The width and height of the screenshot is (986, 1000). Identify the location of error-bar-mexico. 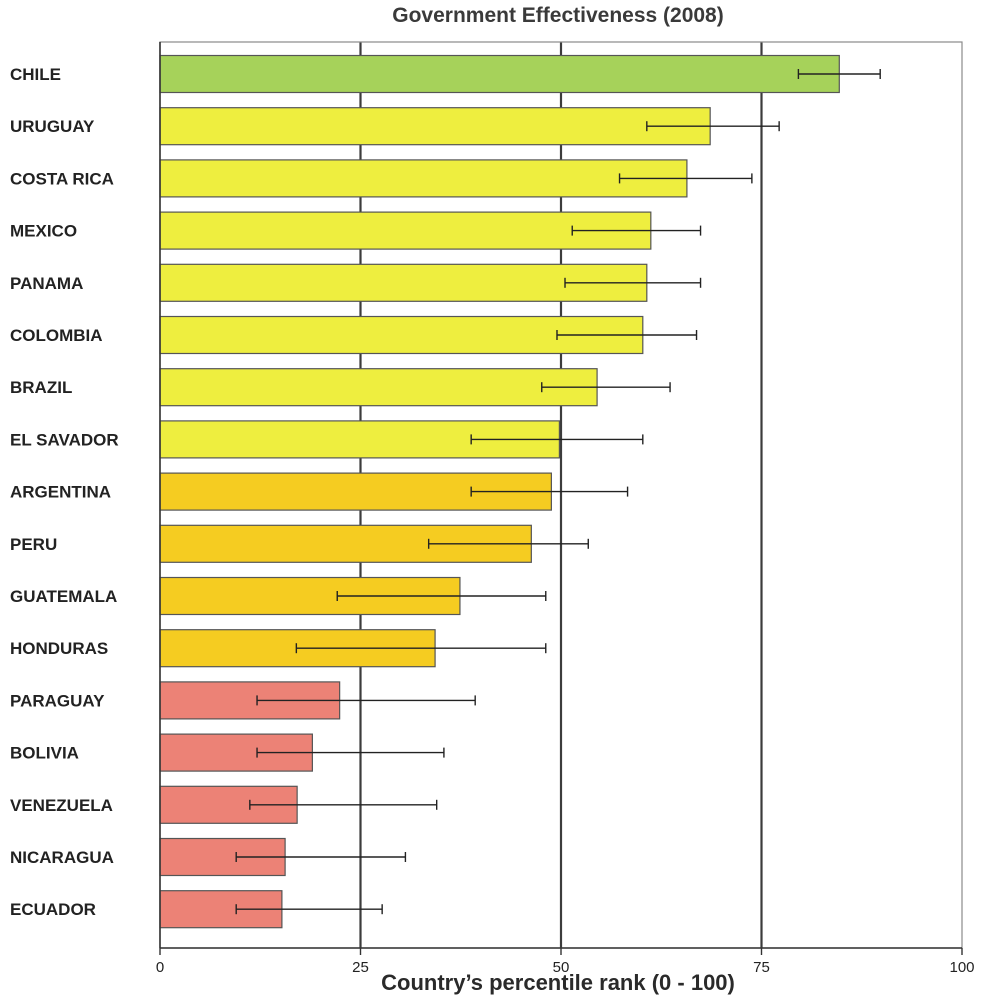
(636, 230).